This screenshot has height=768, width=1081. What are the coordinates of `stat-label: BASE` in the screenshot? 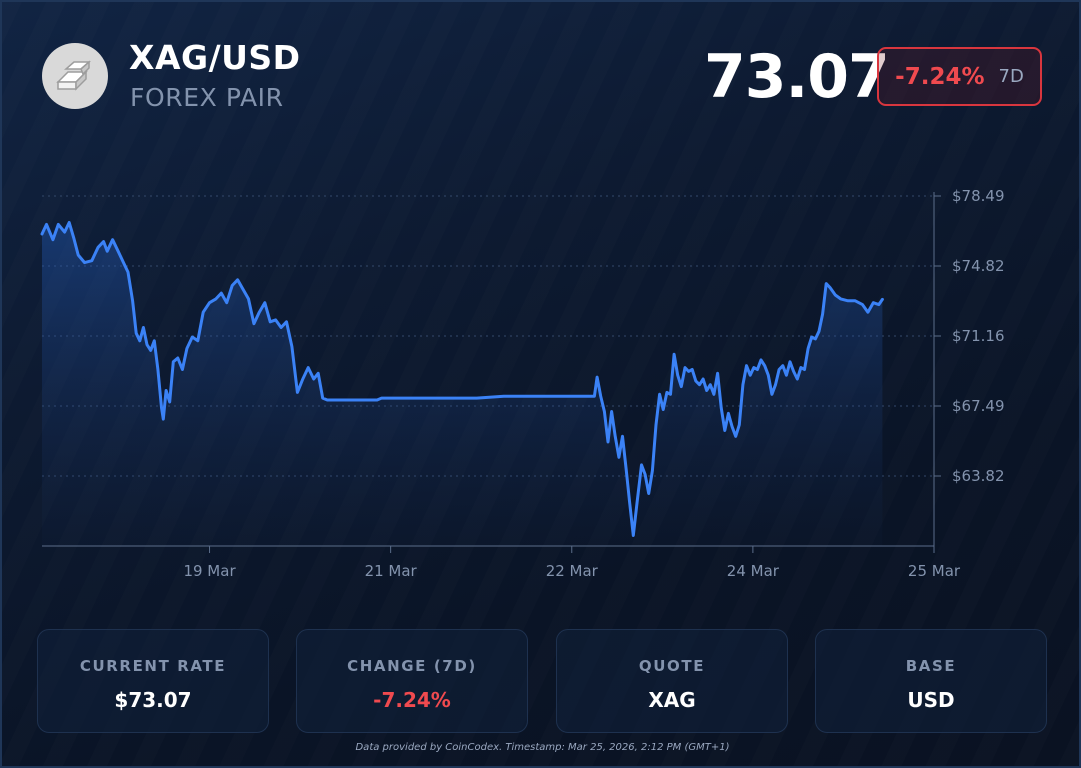 It's located at (931, 666).